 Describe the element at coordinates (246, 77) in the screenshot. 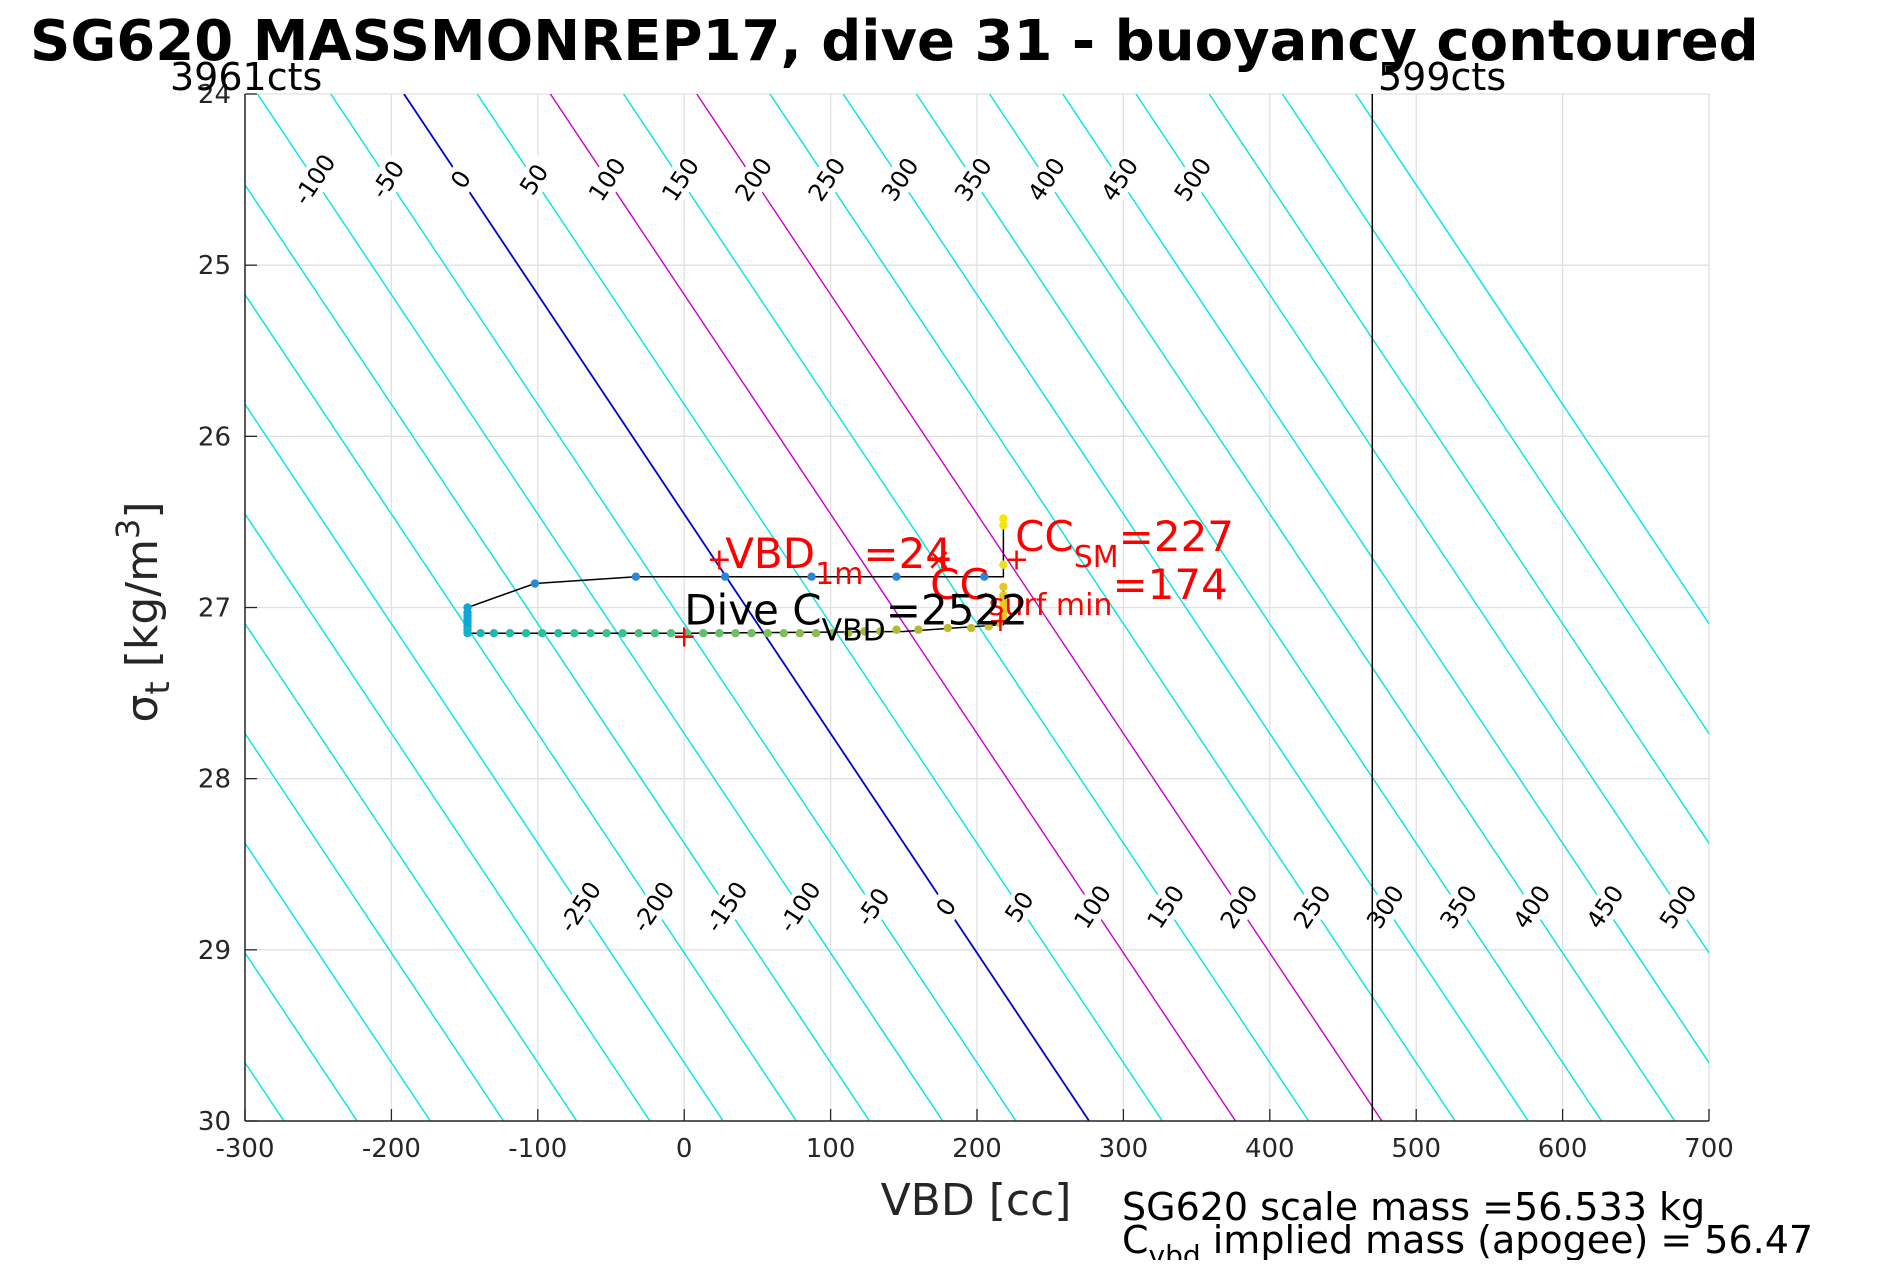

I see `top-left-count-label: 3961cts` at that location.